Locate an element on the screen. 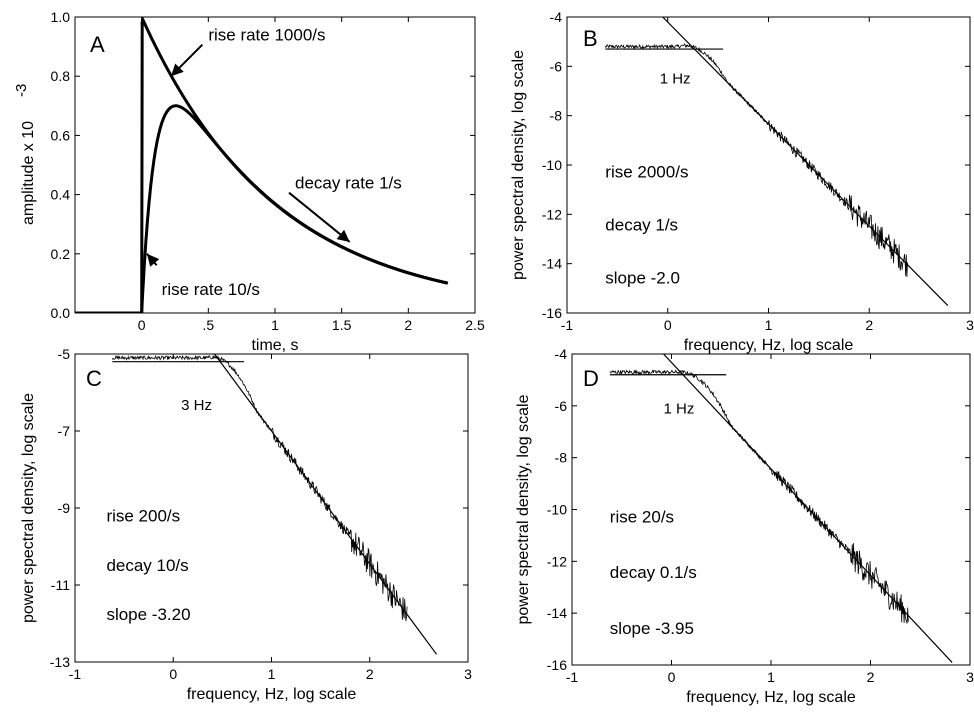 This screenshot has width=974, height=725. y-tick-label: 0.0 is located at coordinates (61, 313).